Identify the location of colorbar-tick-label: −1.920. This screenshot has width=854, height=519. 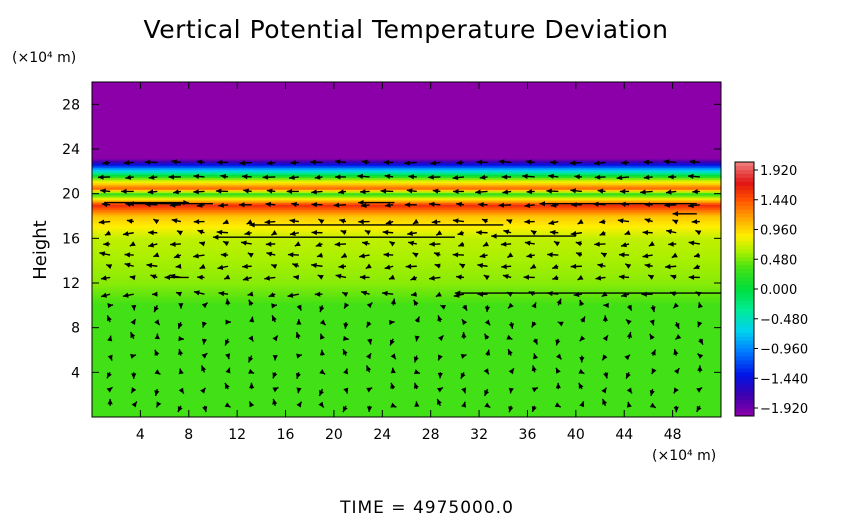
(784, 409).